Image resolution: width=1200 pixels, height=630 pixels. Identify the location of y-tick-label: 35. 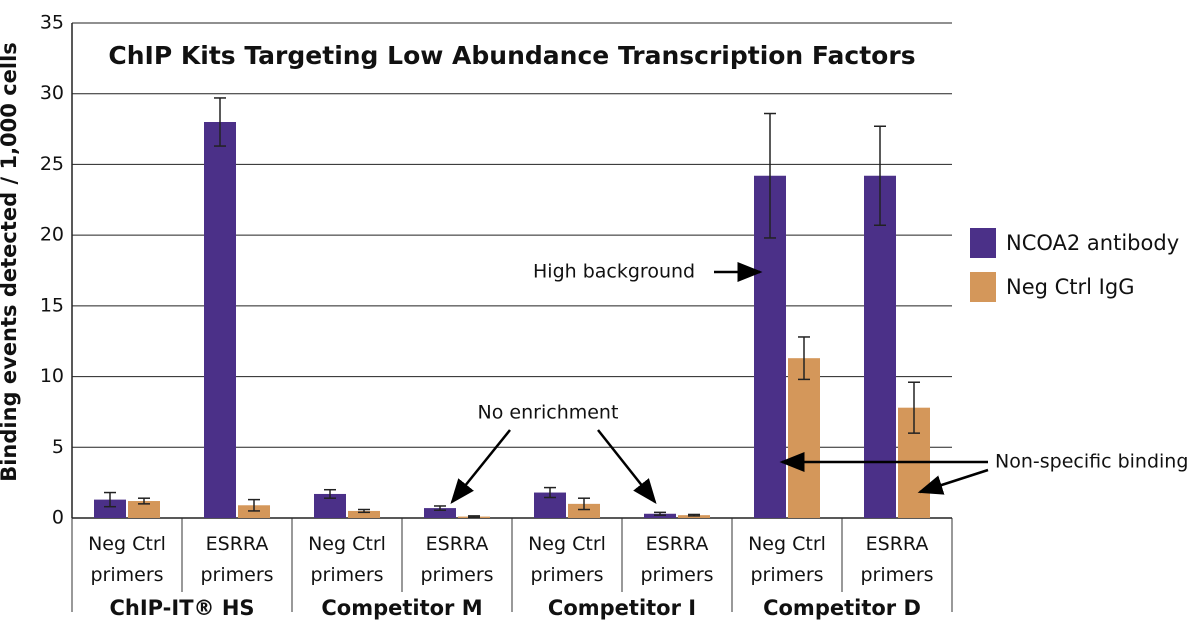
(52, 23).